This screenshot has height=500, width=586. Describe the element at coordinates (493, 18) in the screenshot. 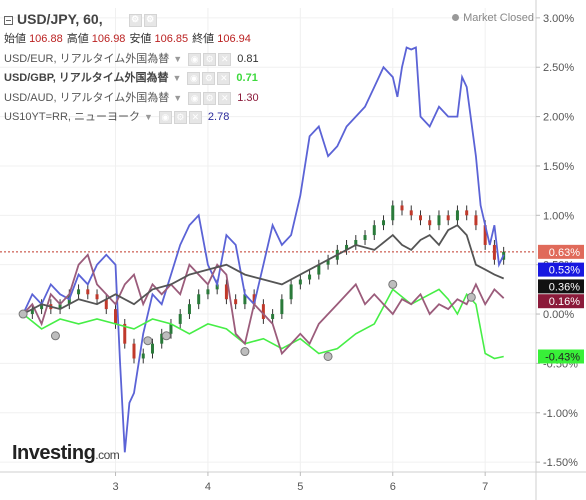

I see `market-status: Market Closed` at that location.